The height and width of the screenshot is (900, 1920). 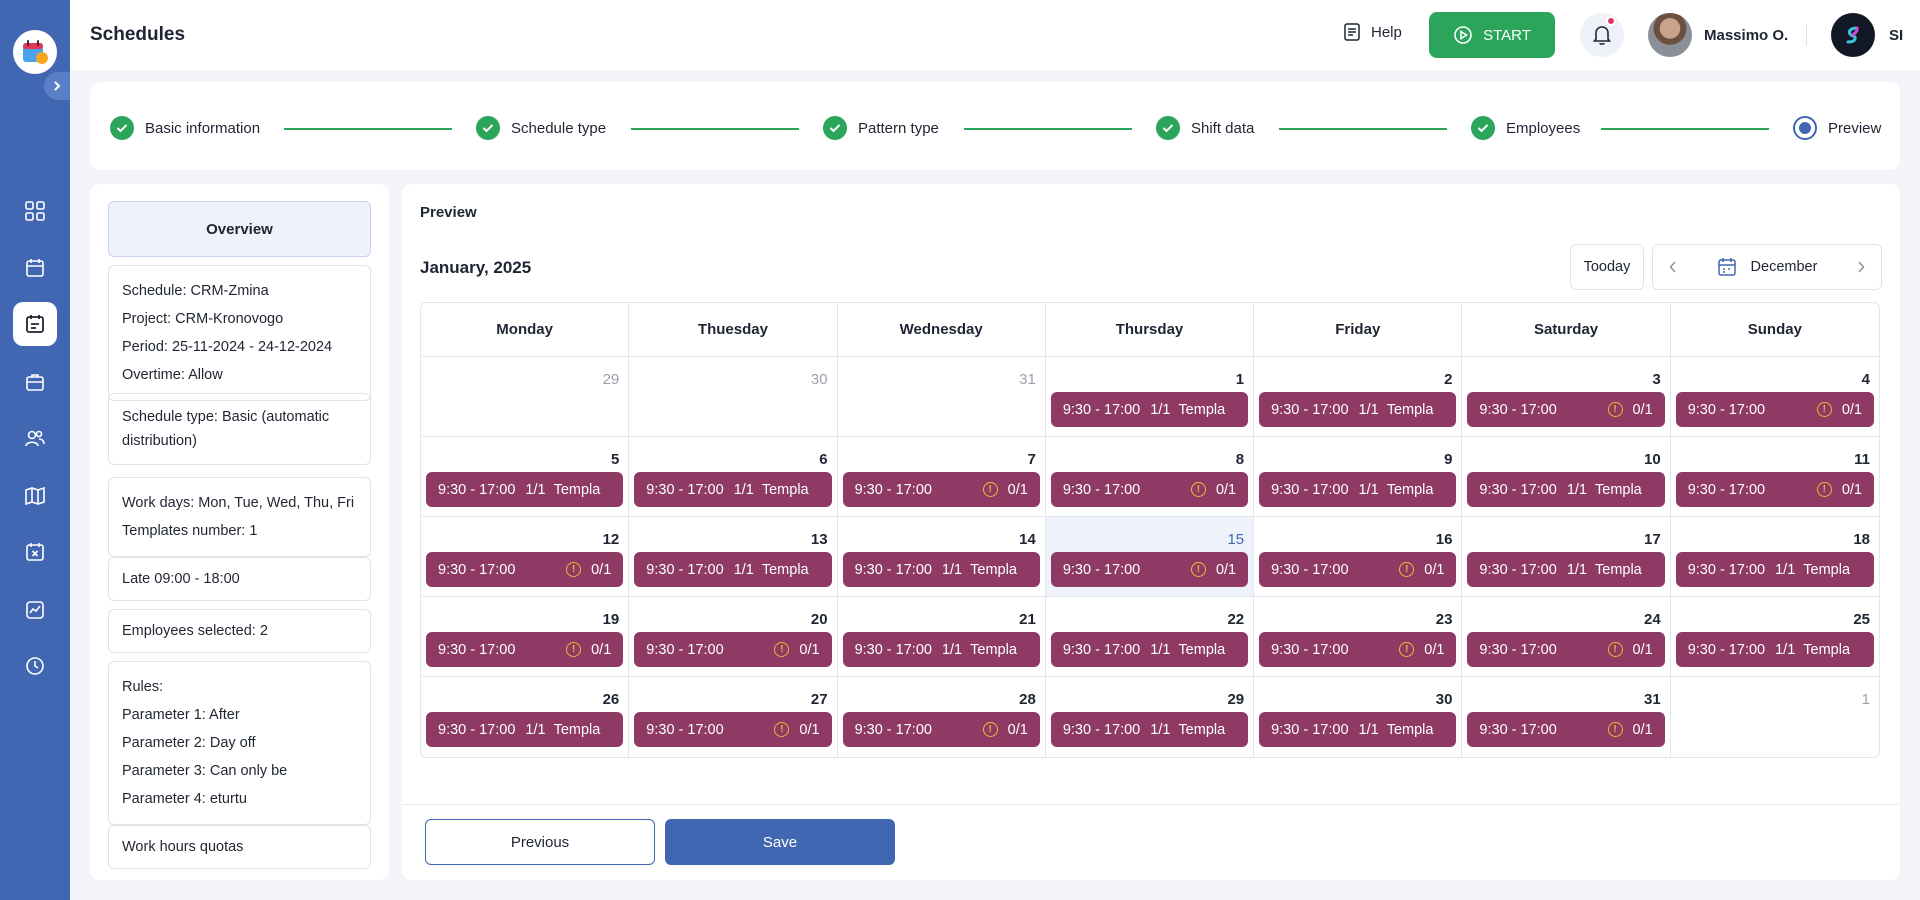 I want to click on nav-absences, so click(x=35, y=552).